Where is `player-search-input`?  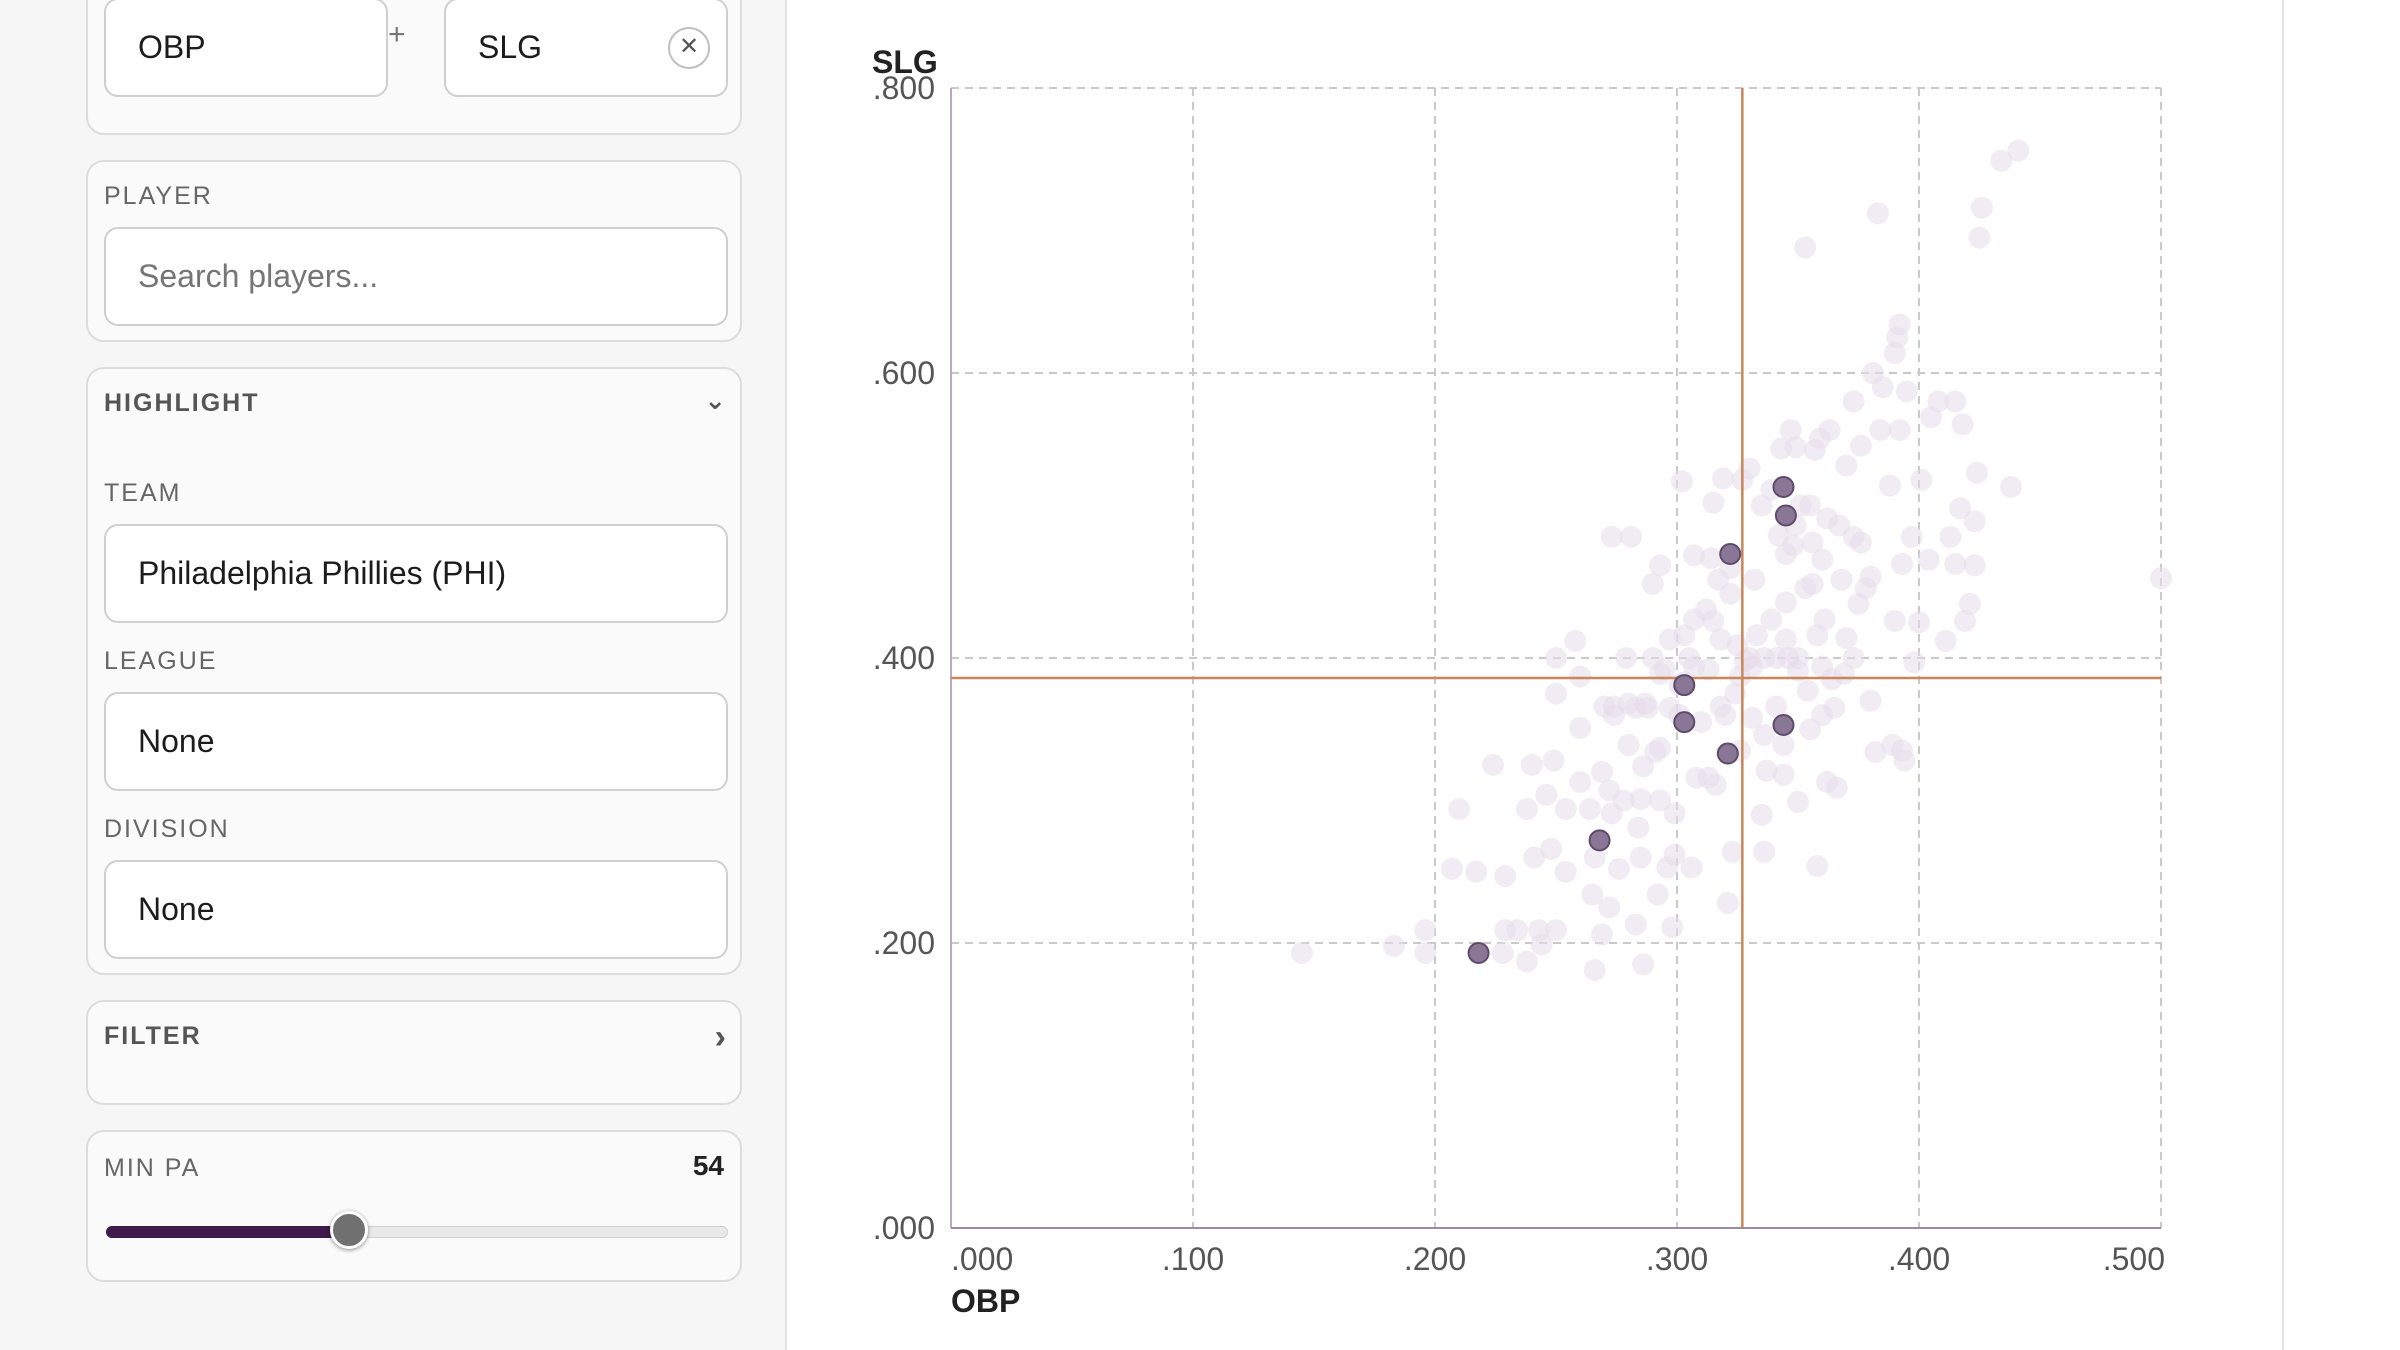 player-search-input is located at coordinates (416, 276).